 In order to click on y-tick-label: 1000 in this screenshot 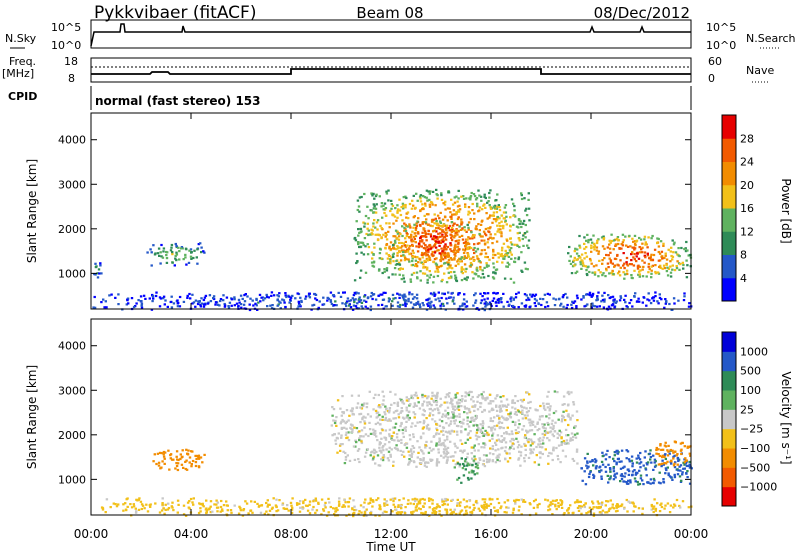, I will do `click(72, 273)`.